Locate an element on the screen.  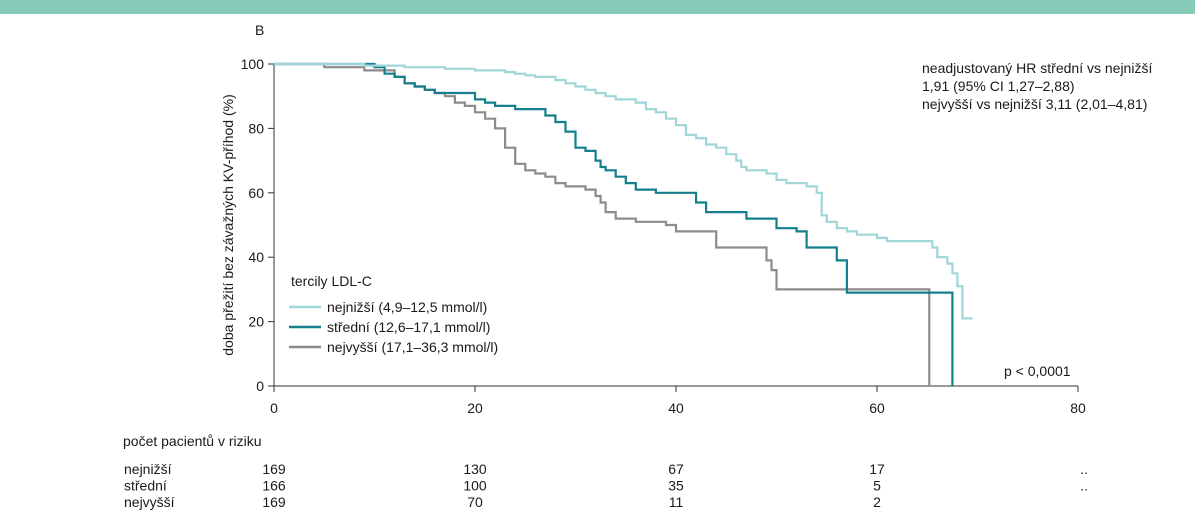
y-tick-label: 60 is located at coordinates (256, 193).